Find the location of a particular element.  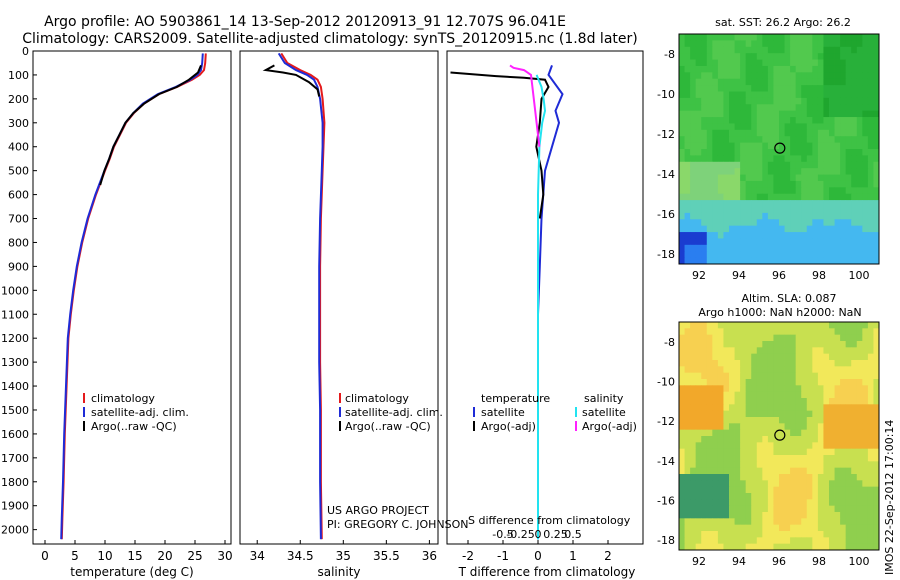

temperature-ytick-label: 1200 is located at coordinates (15, 338).